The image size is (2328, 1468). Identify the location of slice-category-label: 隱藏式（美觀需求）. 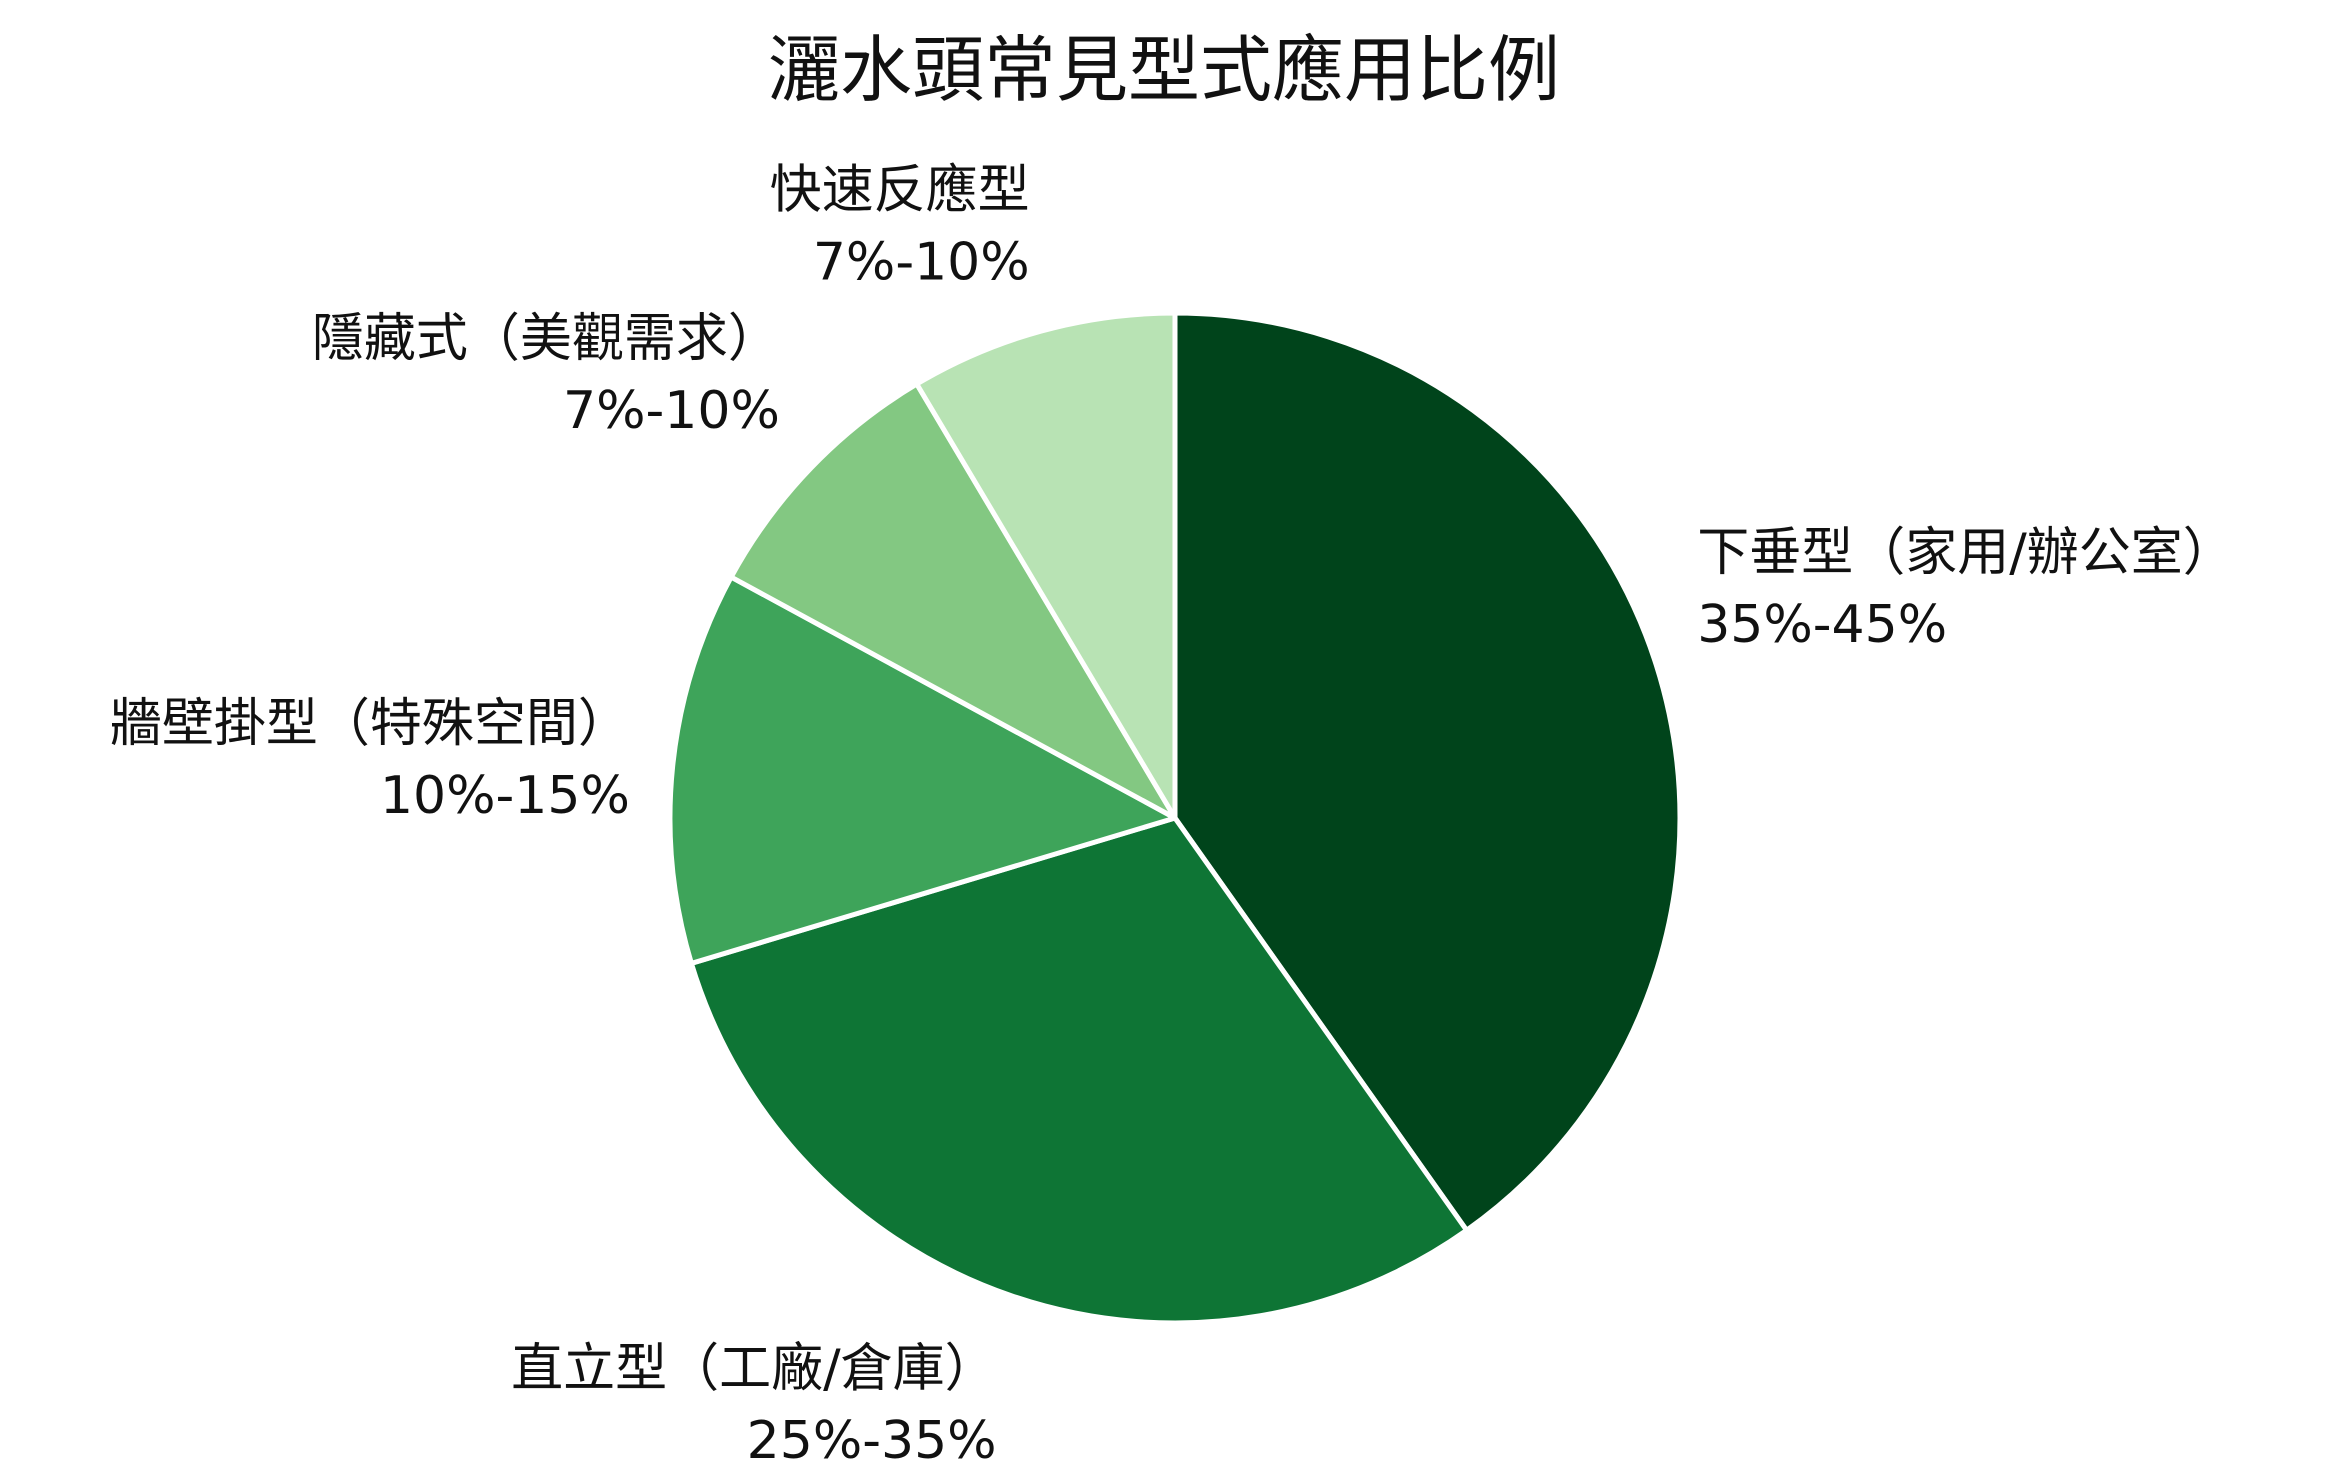
(546, 339).